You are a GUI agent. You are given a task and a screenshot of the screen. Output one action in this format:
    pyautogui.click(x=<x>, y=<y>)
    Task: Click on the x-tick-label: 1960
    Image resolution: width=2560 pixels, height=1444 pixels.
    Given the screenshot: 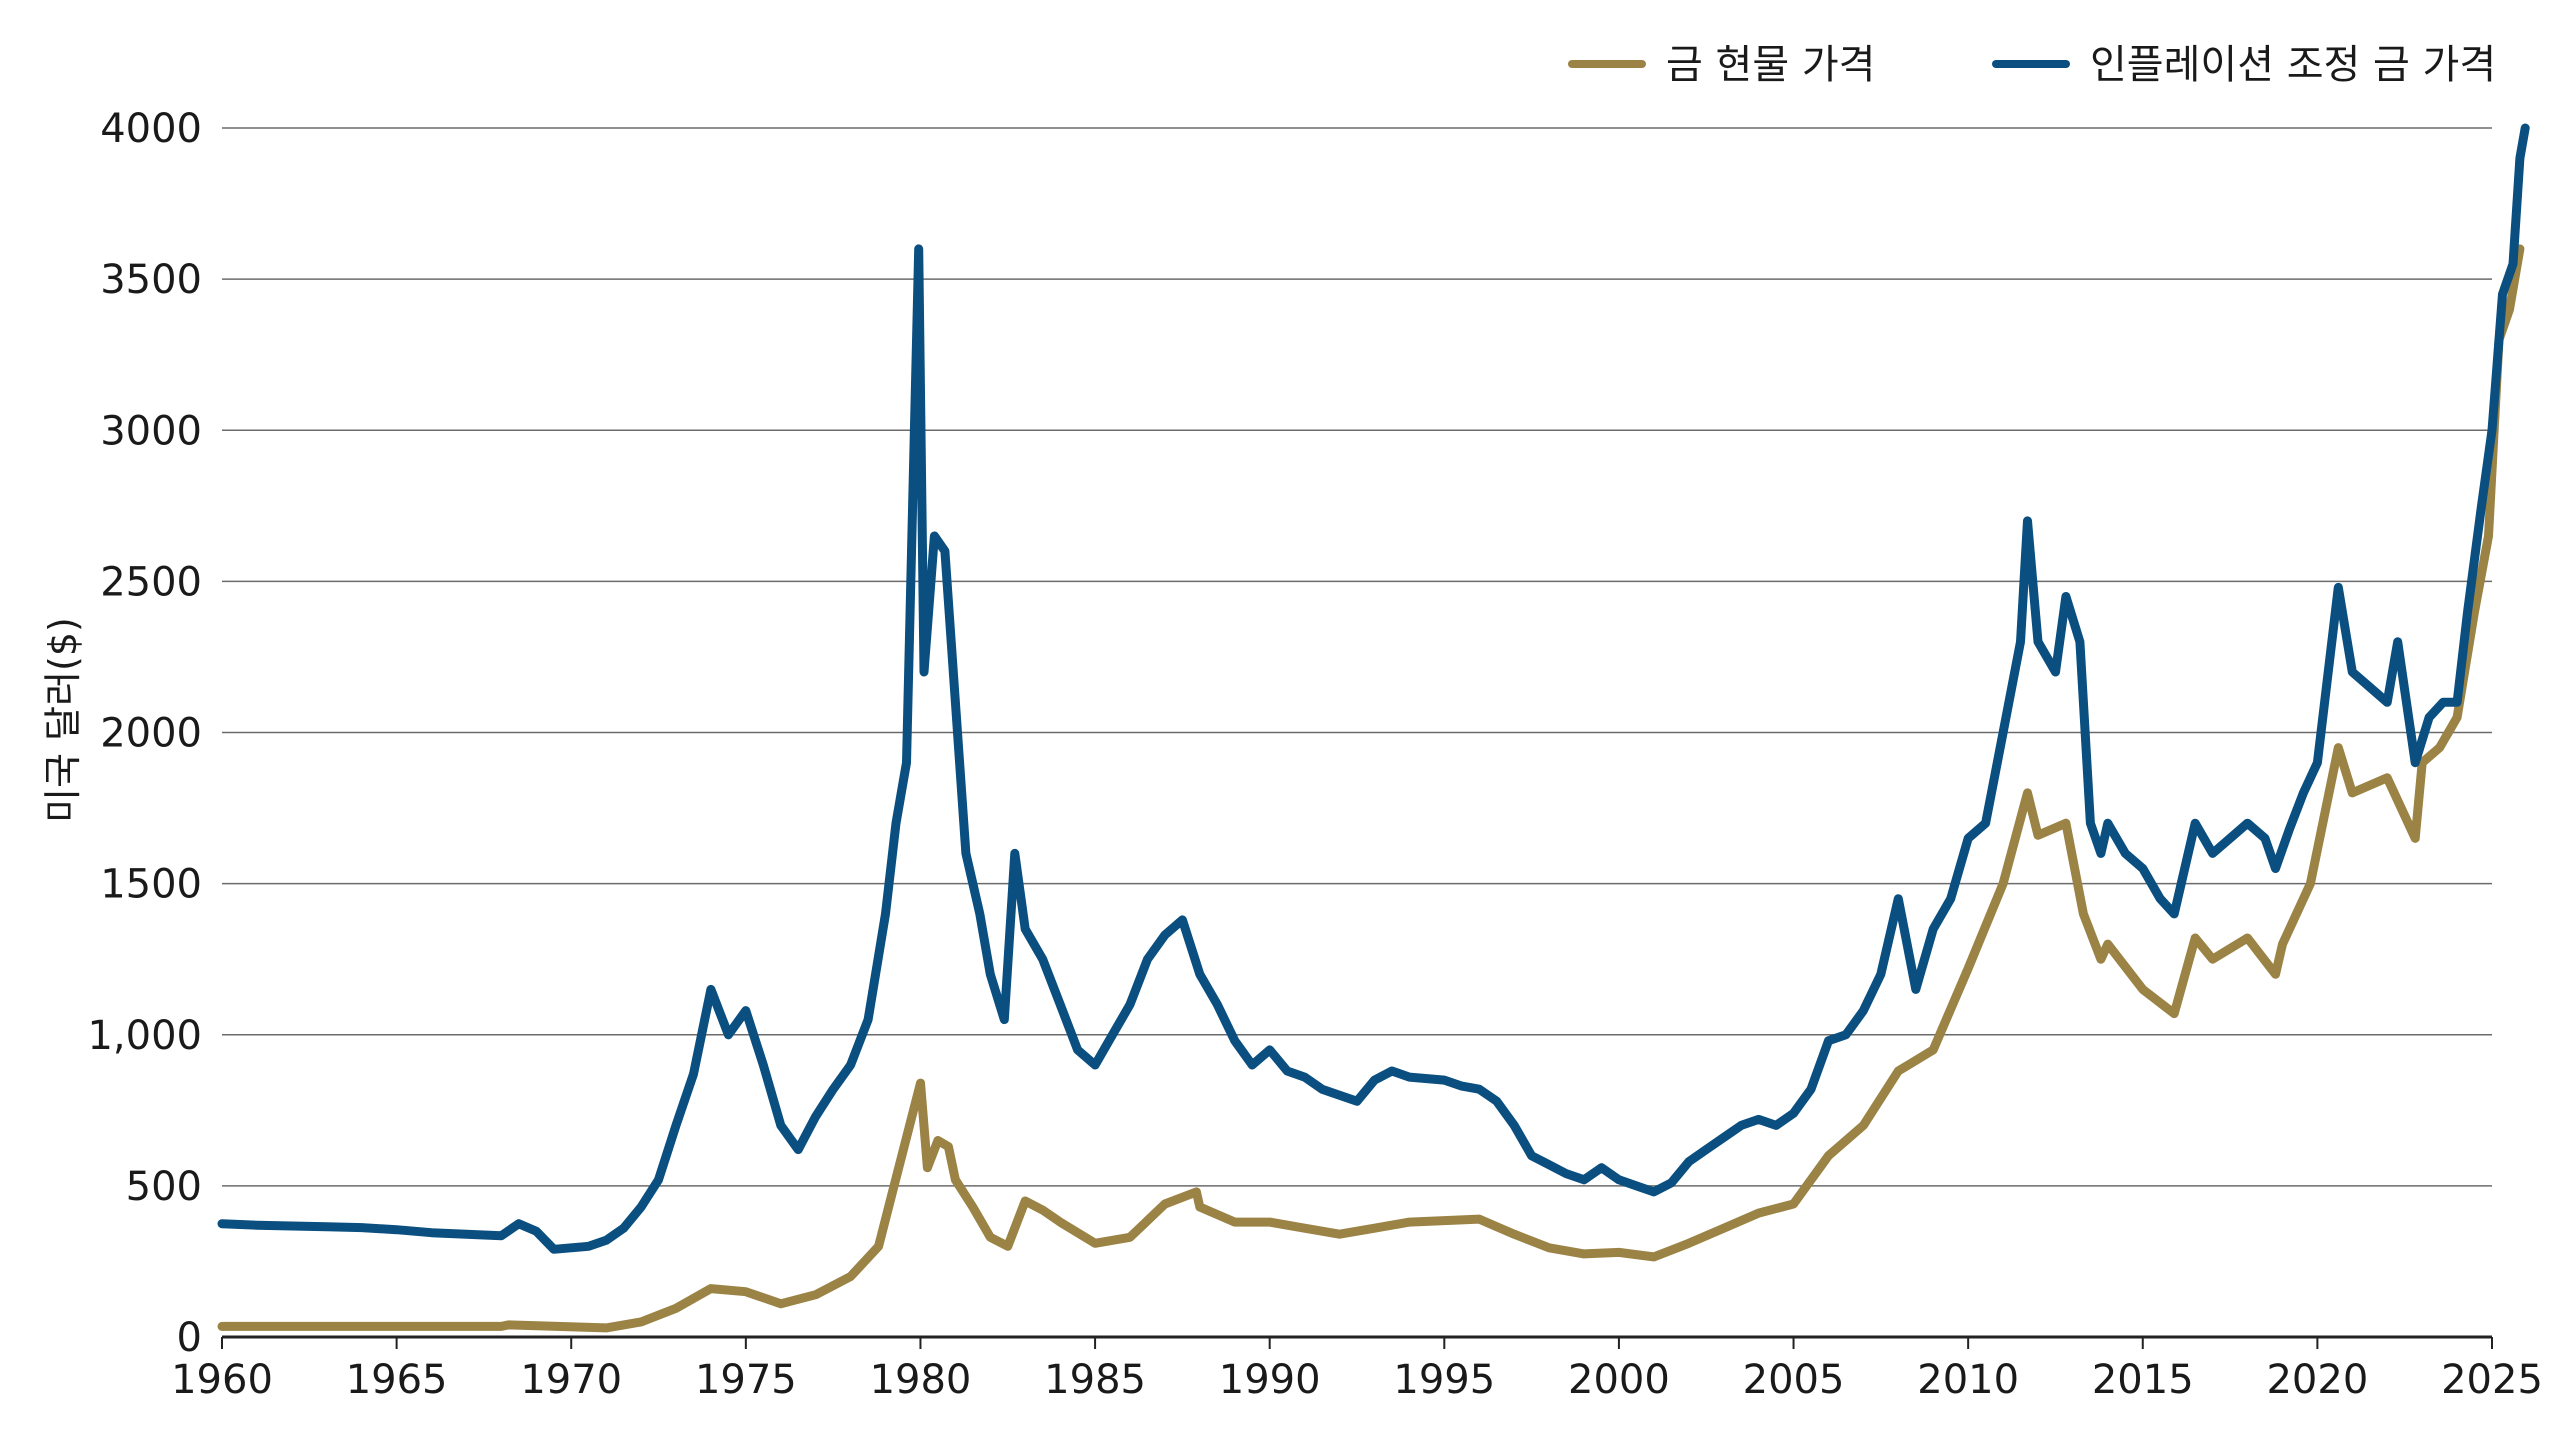 What is the action you would take?
    pyautogui.click(x=222, y=1380)
    